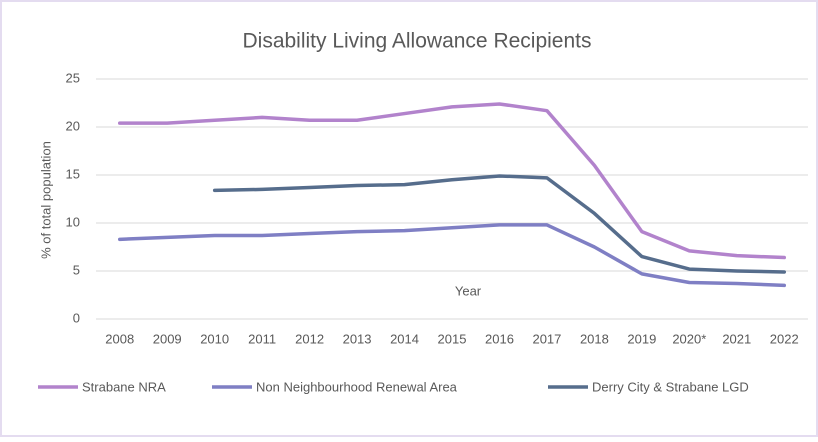 This screenshot has height=442, width=818. What do you see at coordinates (468, 290) in the screenshot?
I see `x-axis-label: Year` at bounding box center [468, 290].